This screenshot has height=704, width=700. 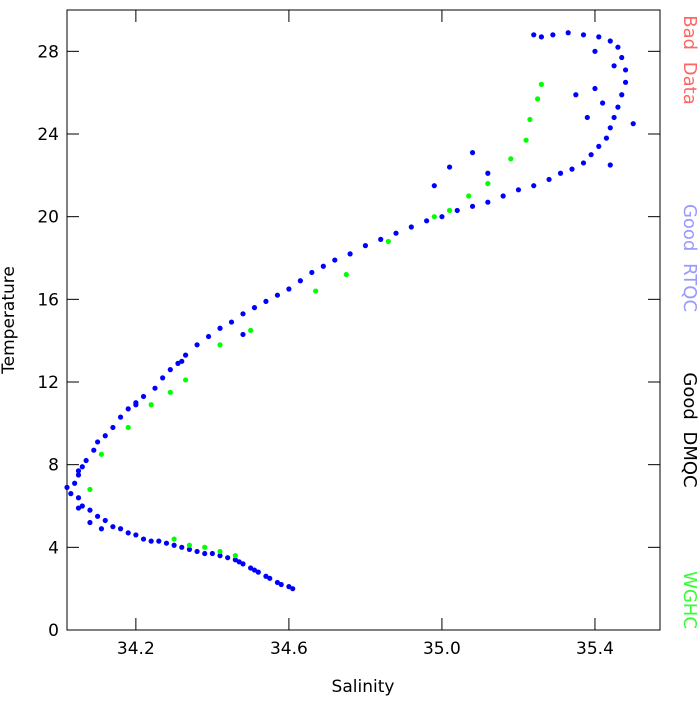 What do you see at coordinates (689, 258) in the screenshot?
I see `legend-entry: Good RTQC` at bounding box center [689, 258].